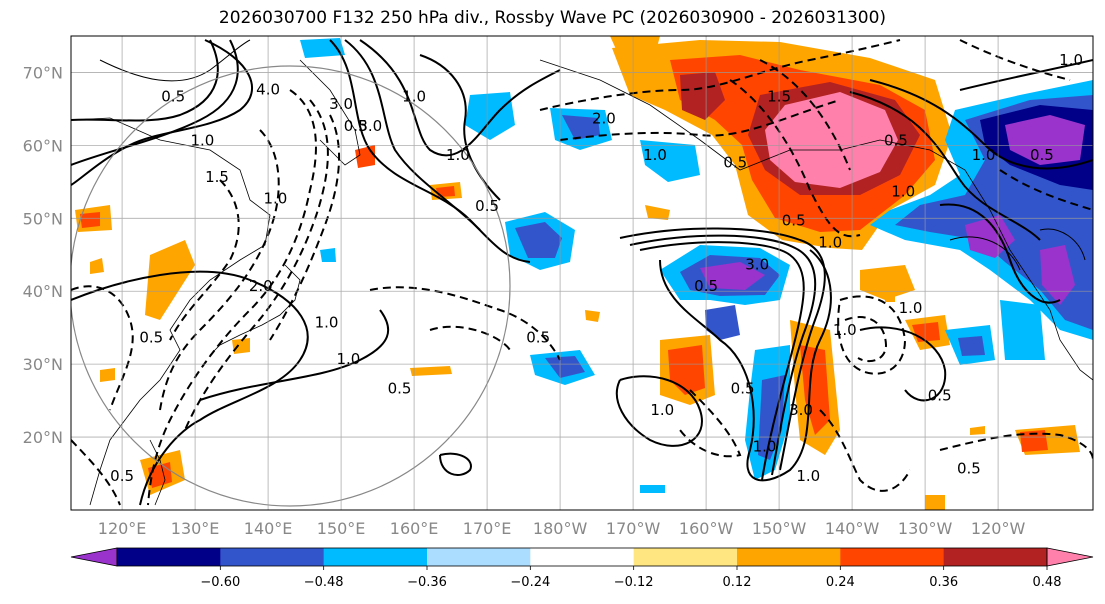  What do you see at coordinates (840, 582) in the screenshot?
I see `colorbar-tick-label: 0.24` at bounding box center [840, 582].